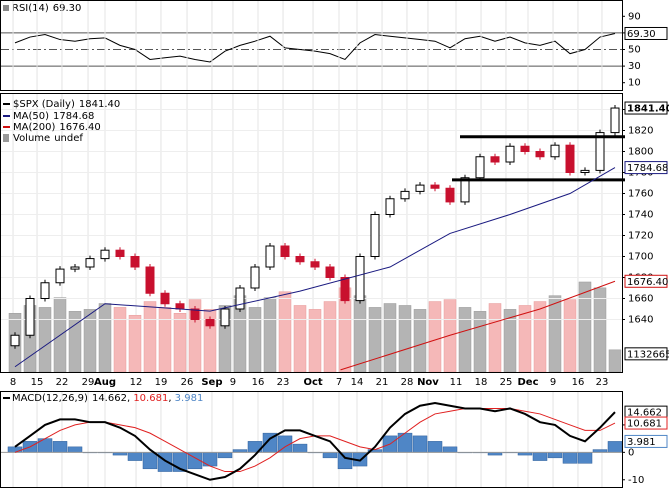 Image resolution: width=669 pixels, height=488 pixels. Describe the element at coordinates (50, 398) in the screenshot. I see `legend-title: MACD(12,26,9)` at that location.